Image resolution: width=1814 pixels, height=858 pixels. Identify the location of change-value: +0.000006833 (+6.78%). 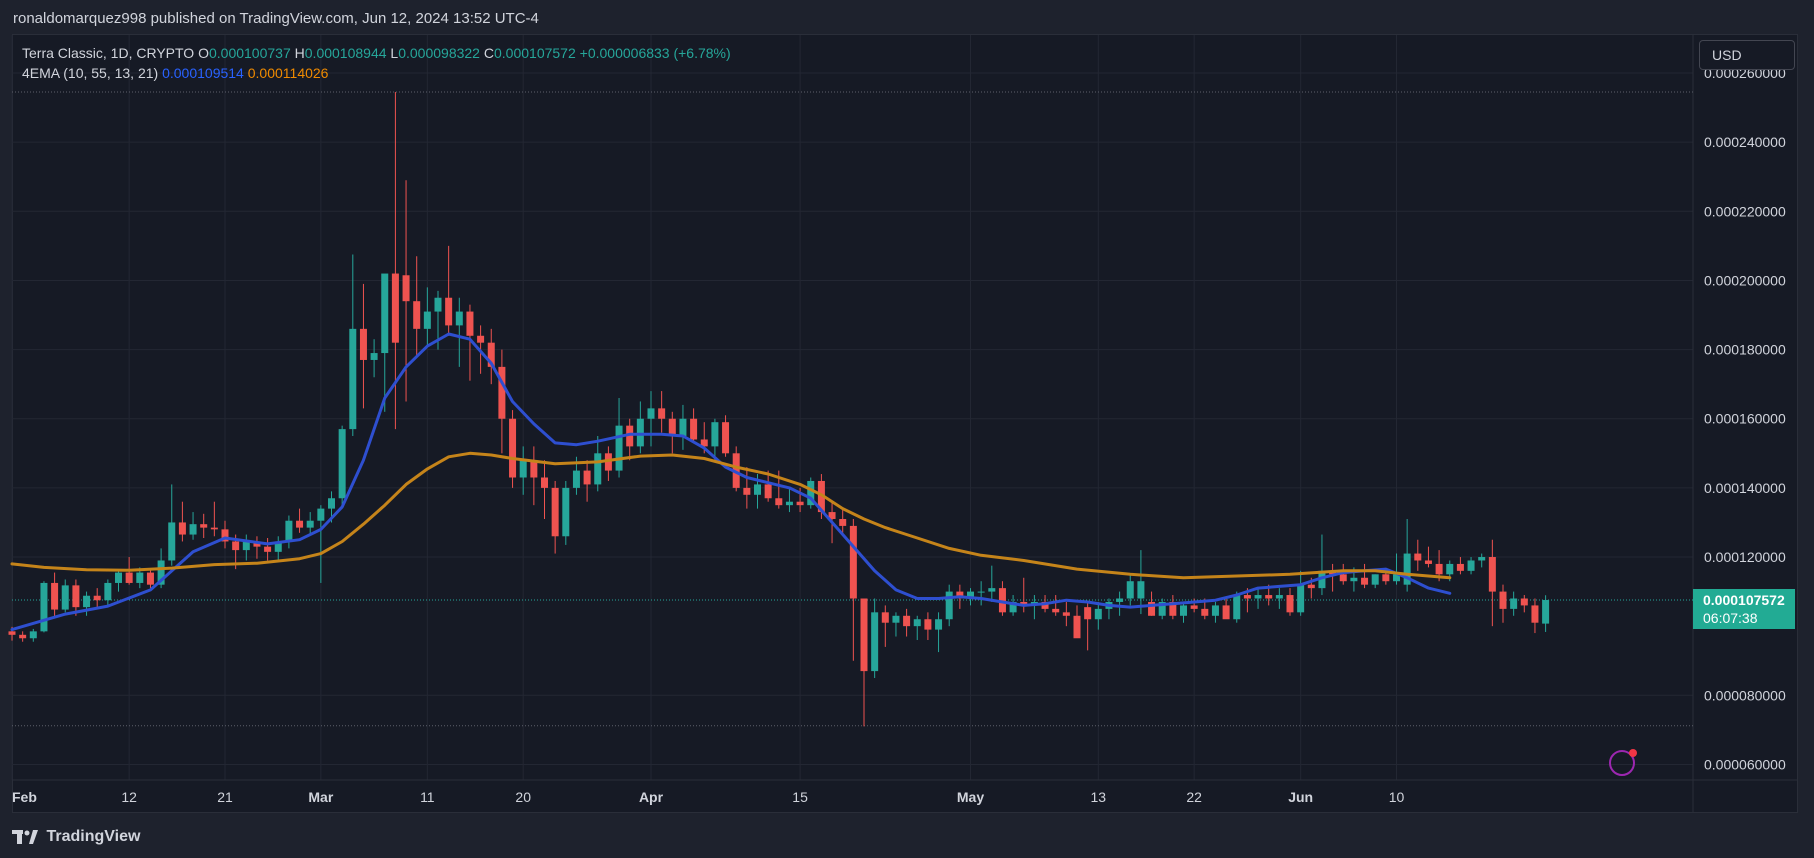
(655, 53).